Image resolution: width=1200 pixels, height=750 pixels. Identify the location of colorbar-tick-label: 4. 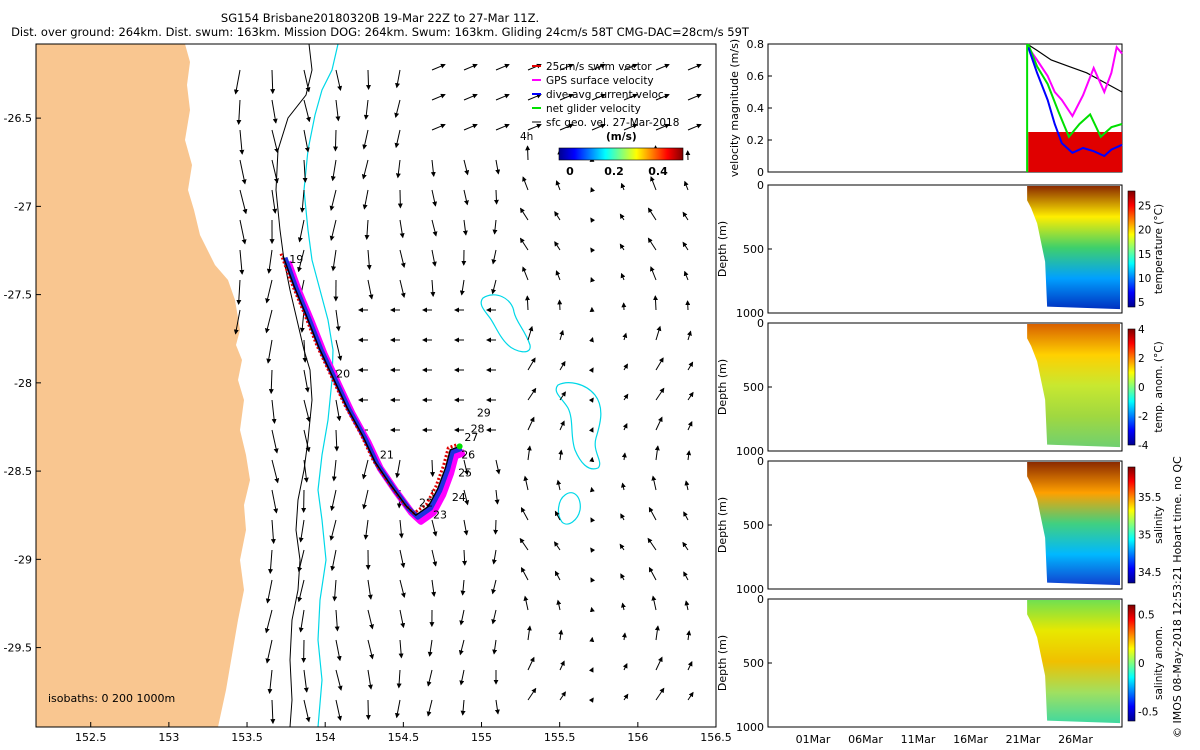
(1141, 330).